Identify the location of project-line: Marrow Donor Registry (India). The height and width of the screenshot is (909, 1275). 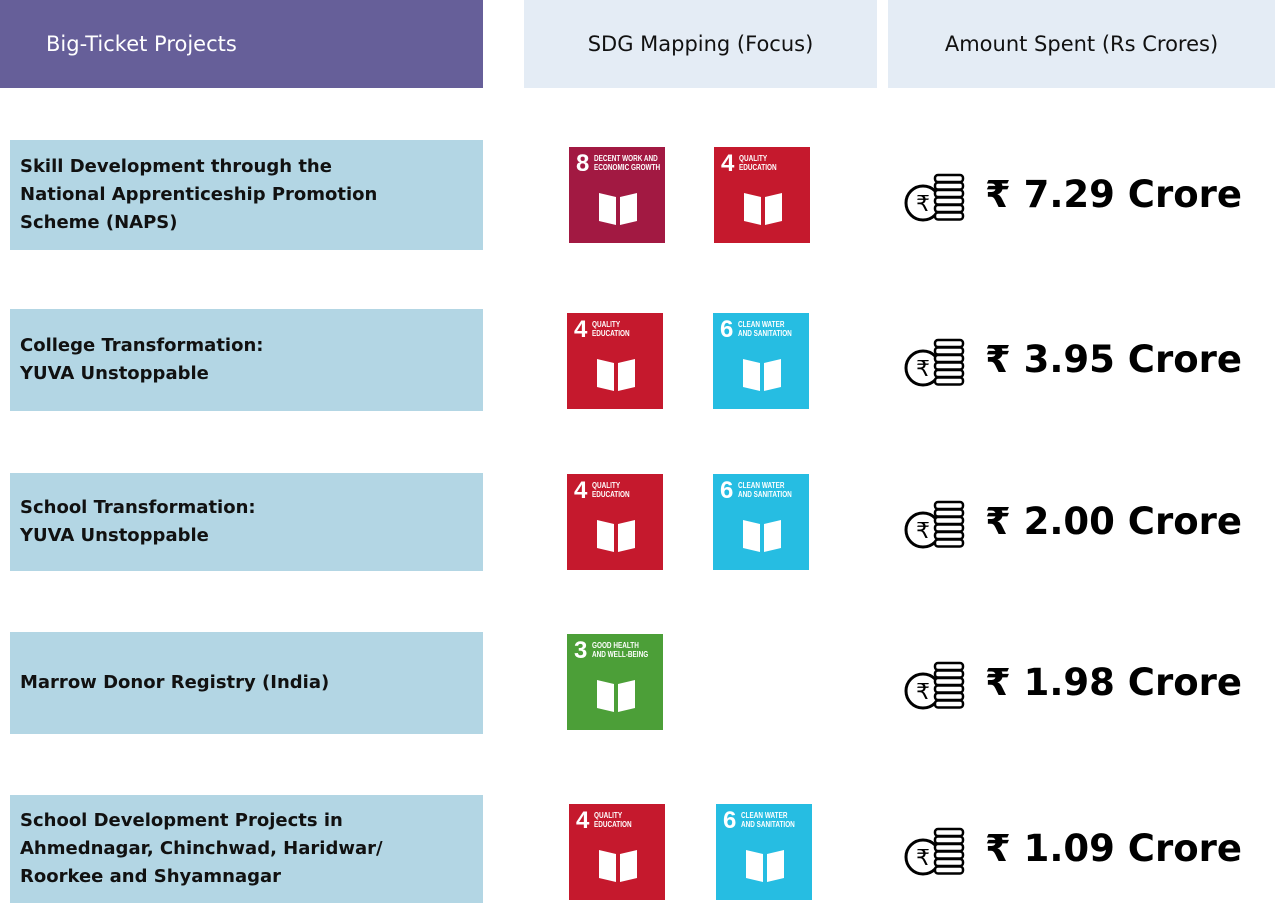
(175, 682).